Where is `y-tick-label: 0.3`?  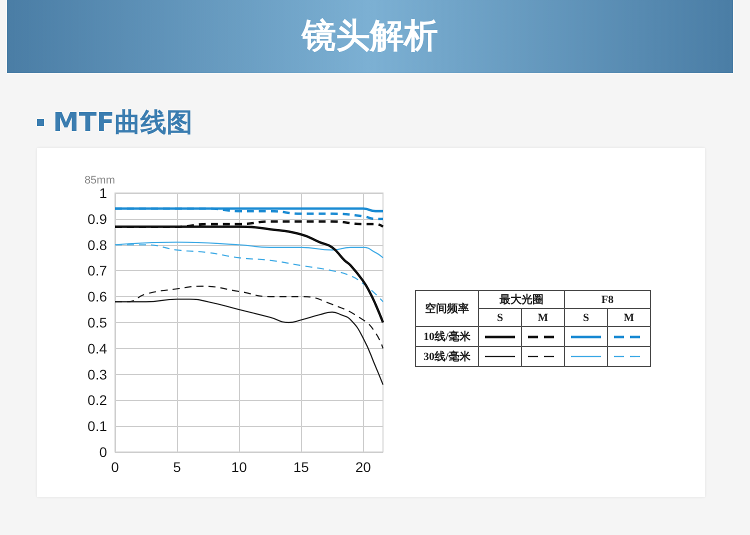 y-tick-label: 0.3 is located at coordinates (98, 374).